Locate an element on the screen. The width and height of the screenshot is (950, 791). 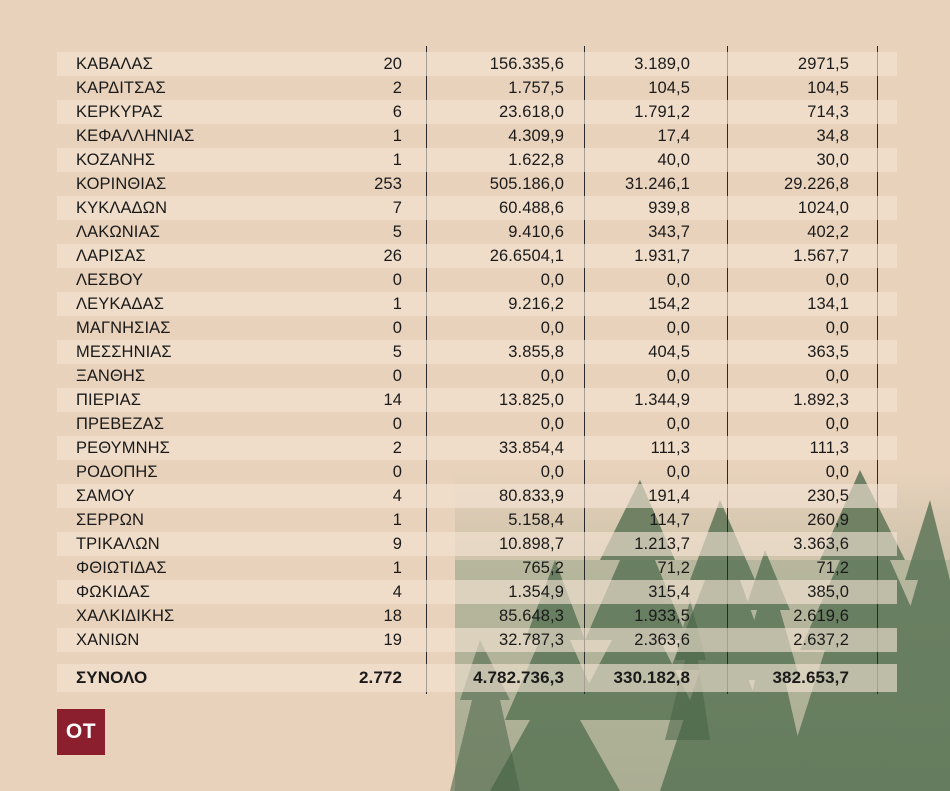
value-3: 402,2 is located at coordinates (828, 232).